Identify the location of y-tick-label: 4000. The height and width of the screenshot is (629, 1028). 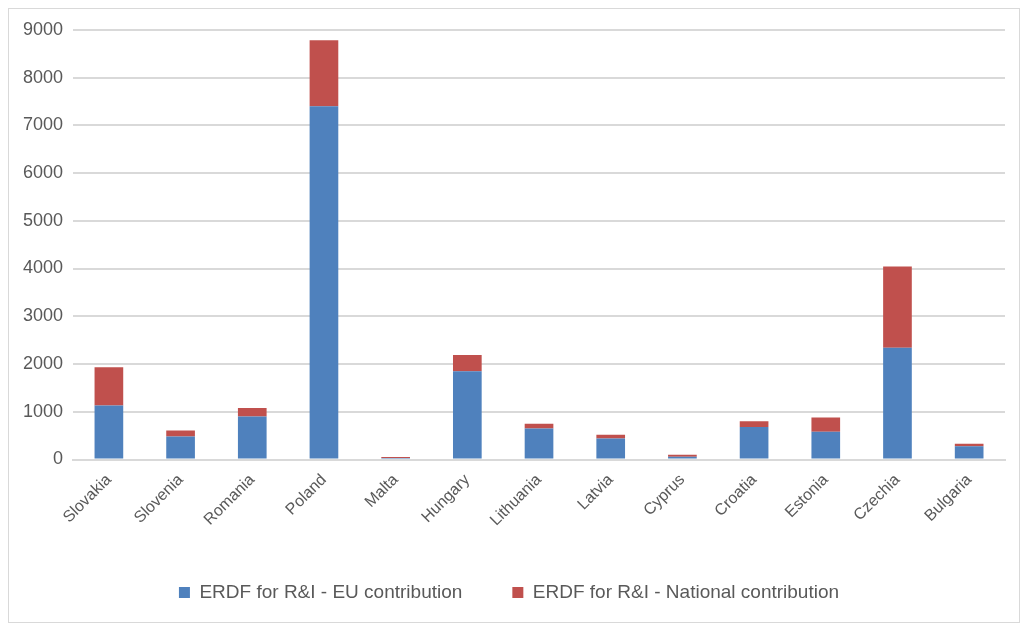
(43, 267).